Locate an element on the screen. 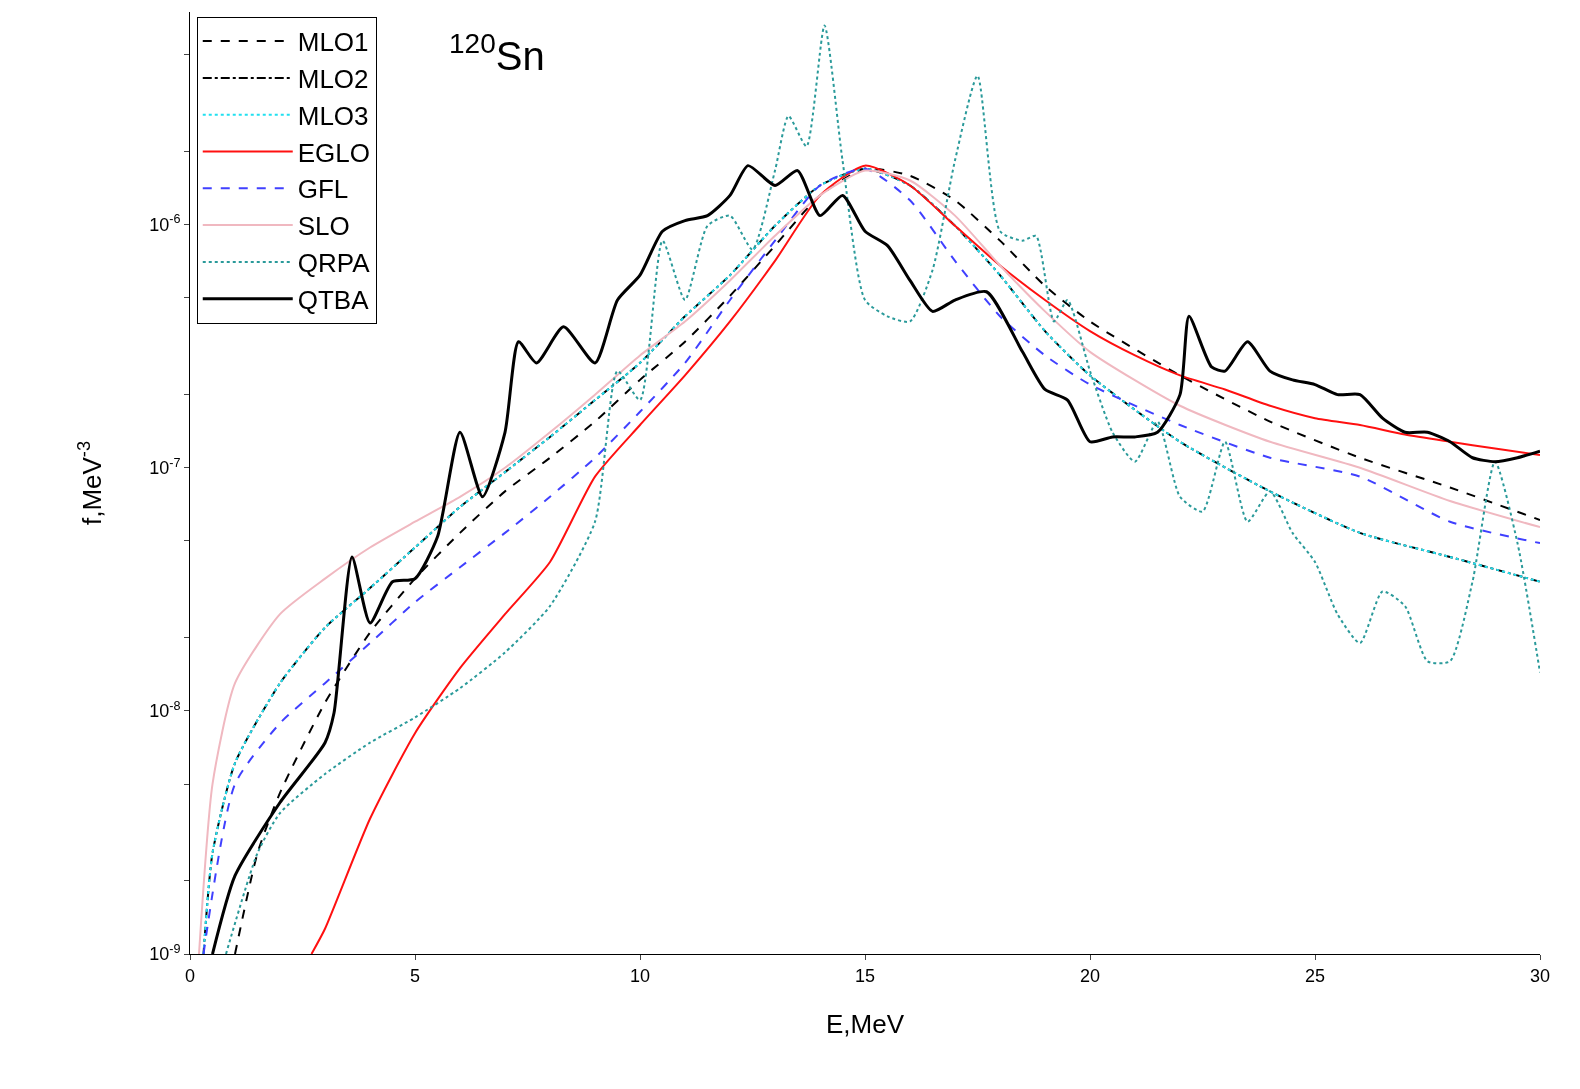  x-tick-label: 15 is located at coordinates (865, 975).